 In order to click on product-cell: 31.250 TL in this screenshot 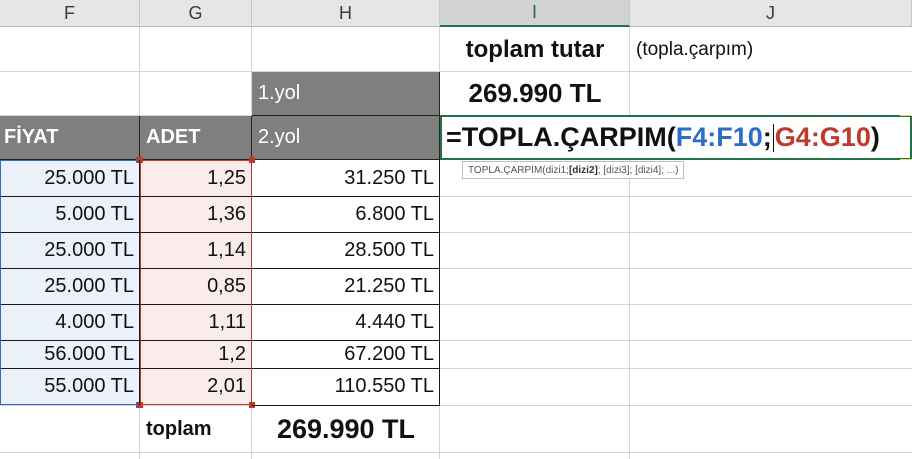, I will do `click(389, 177)`.